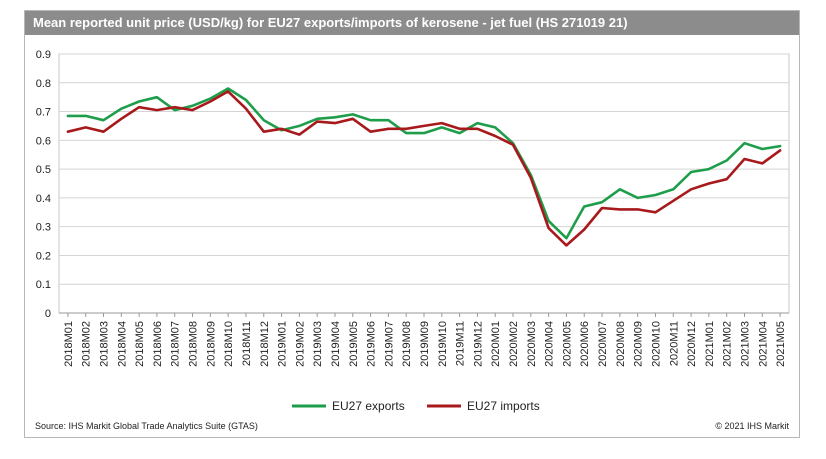  I want to click on x-tick-label: 2020M02, so click(514, 344).